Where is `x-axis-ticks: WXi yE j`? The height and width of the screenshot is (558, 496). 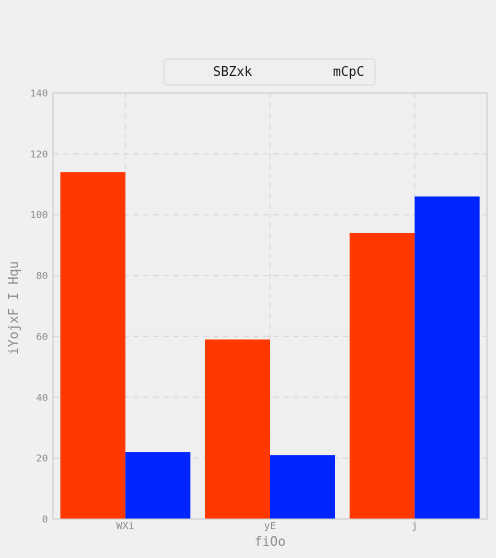 x-axis-ticks: WXi yE j is located at coordinates (266, 526).